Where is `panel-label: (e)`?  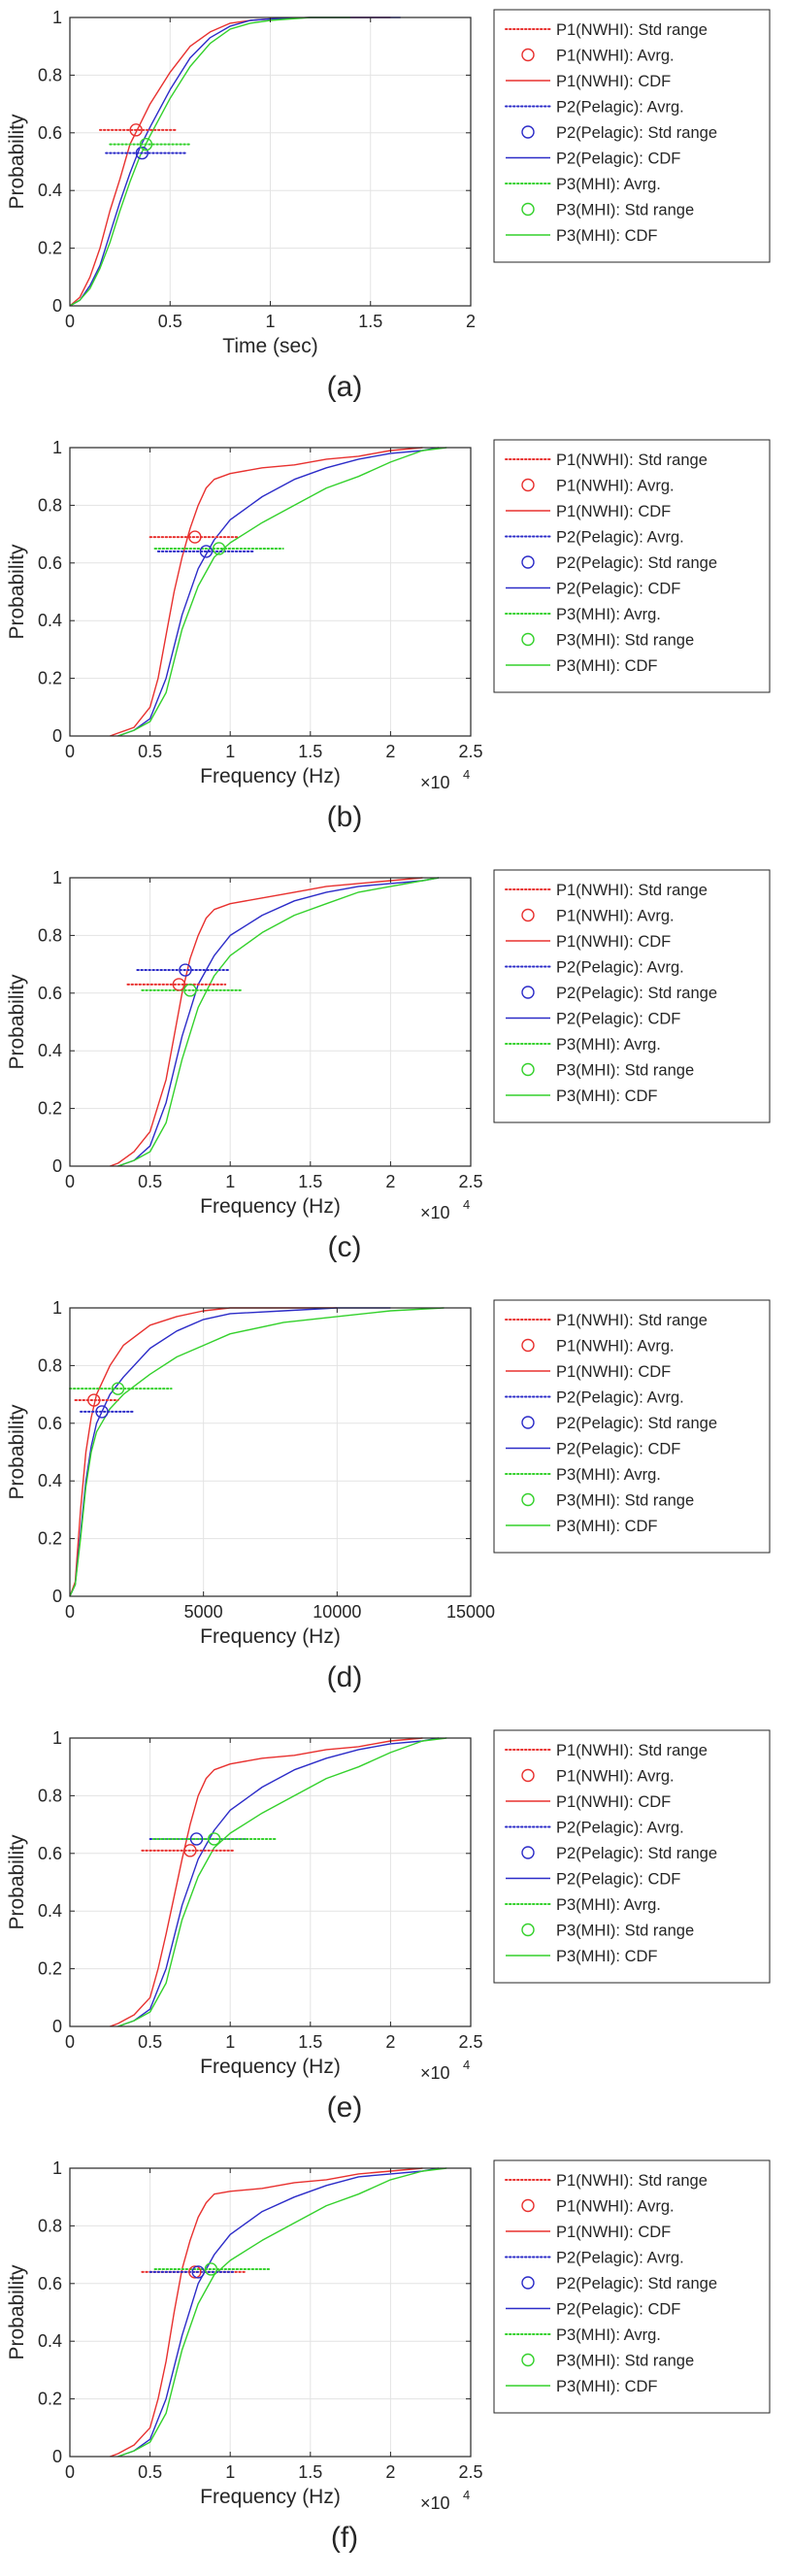
panel-label: (e) is located at coordinates (345, 2107).